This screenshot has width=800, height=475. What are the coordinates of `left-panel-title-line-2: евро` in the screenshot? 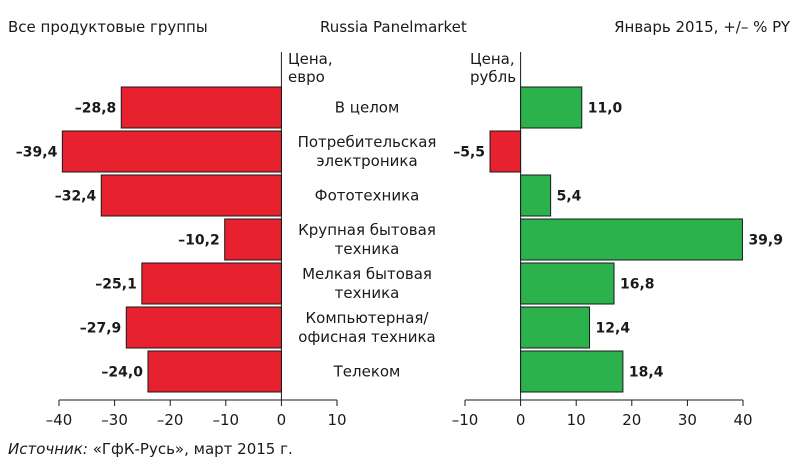 It's located at (306, 77).